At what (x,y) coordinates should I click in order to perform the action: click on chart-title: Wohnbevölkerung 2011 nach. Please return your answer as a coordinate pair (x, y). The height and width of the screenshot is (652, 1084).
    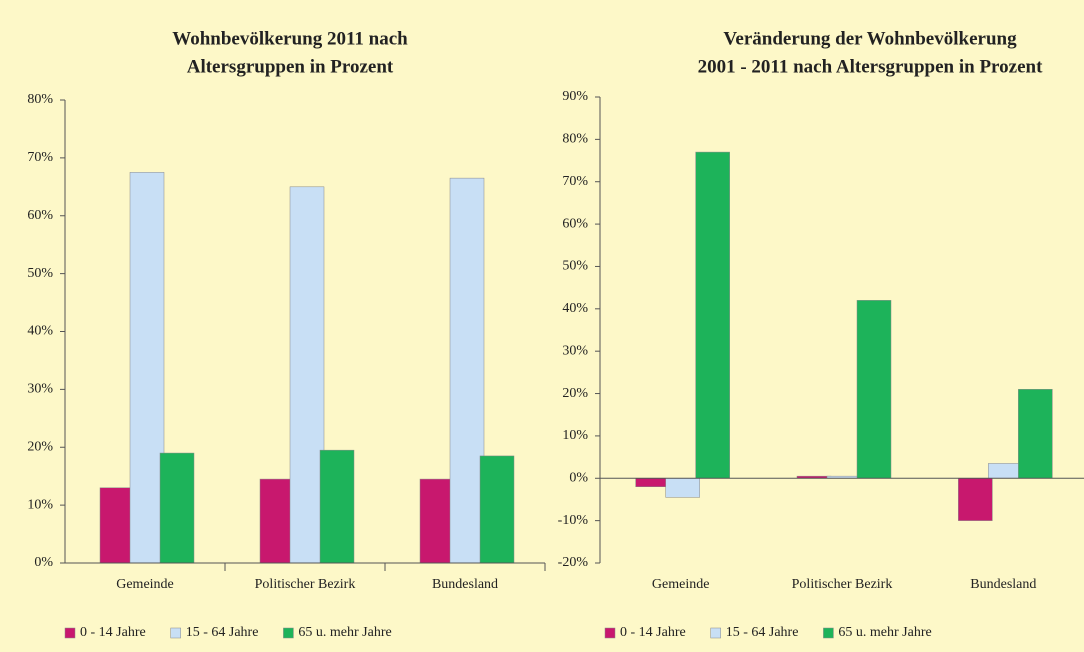
    Looking at the image, I should click on (290, 38).